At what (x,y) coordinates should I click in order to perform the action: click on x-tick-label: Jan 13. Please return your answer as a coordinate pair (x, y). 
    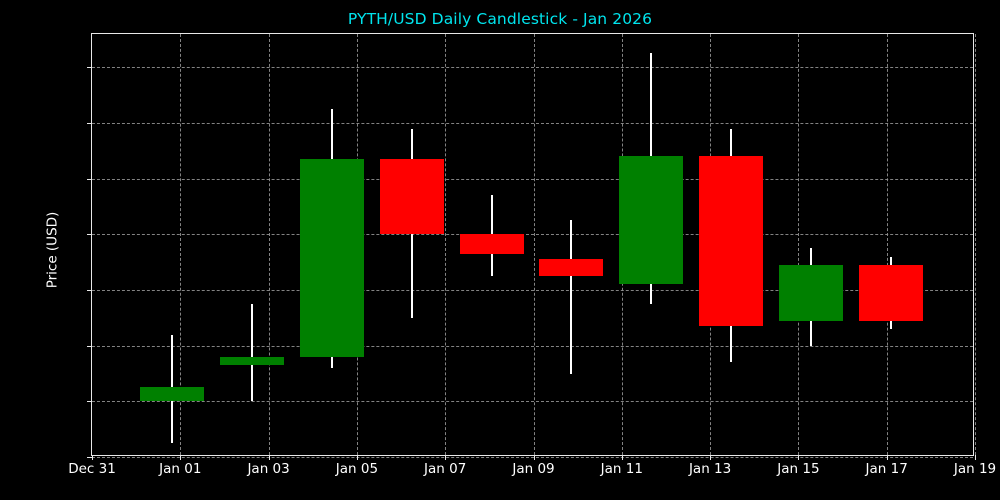
    Looking at the image, I should click on (710, 469).